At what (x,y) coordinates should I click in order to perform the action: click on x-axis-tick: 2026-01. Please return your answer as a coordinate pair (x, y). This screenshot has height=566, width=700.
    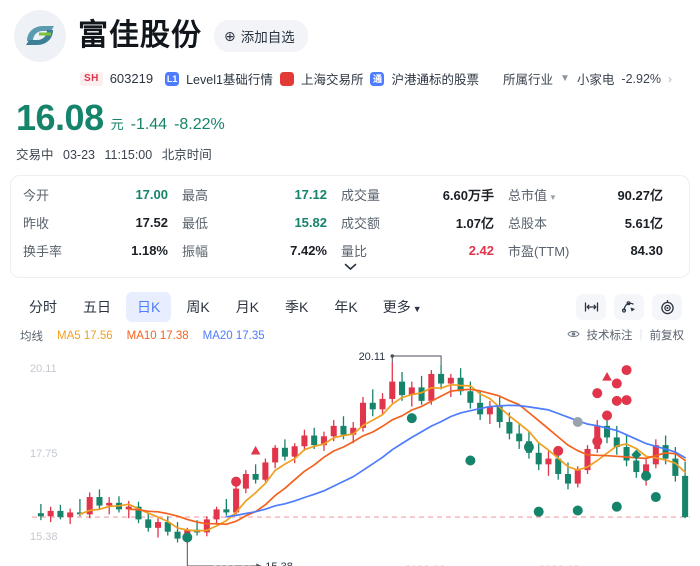
    Looking at the image, I should click on (232, 565).